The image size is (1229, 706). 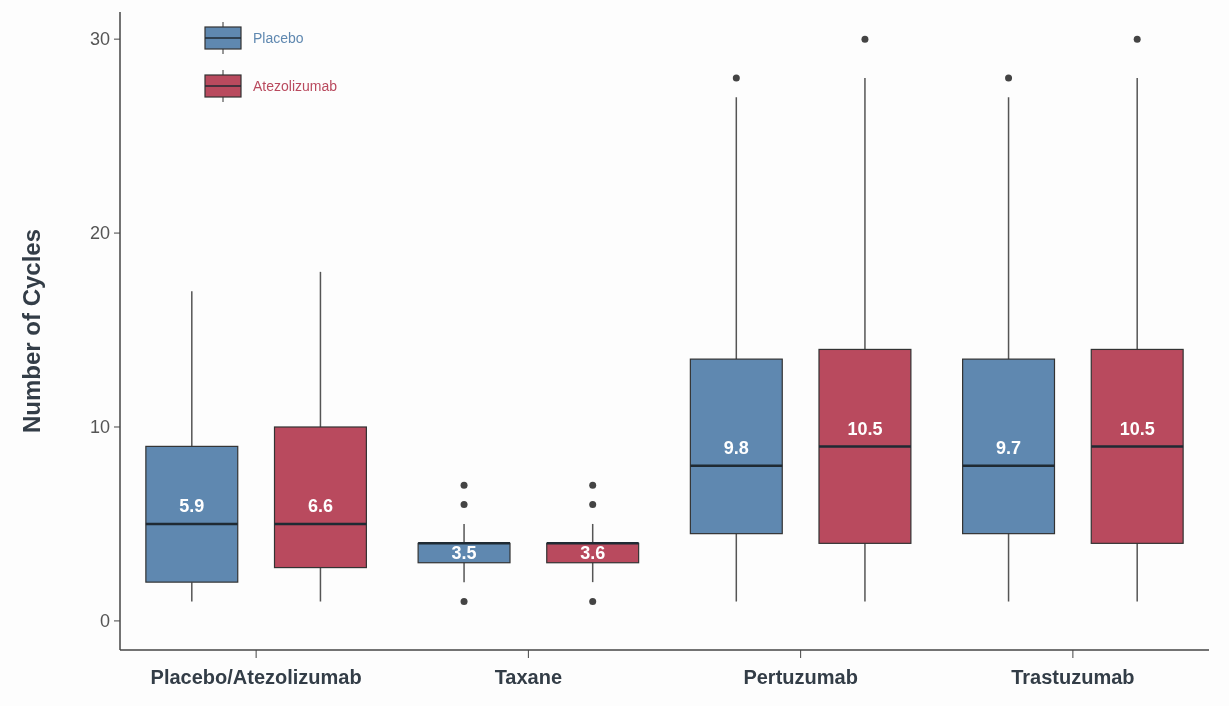 I want to click on y-tick-label: 0, so click(x=104, y=621).